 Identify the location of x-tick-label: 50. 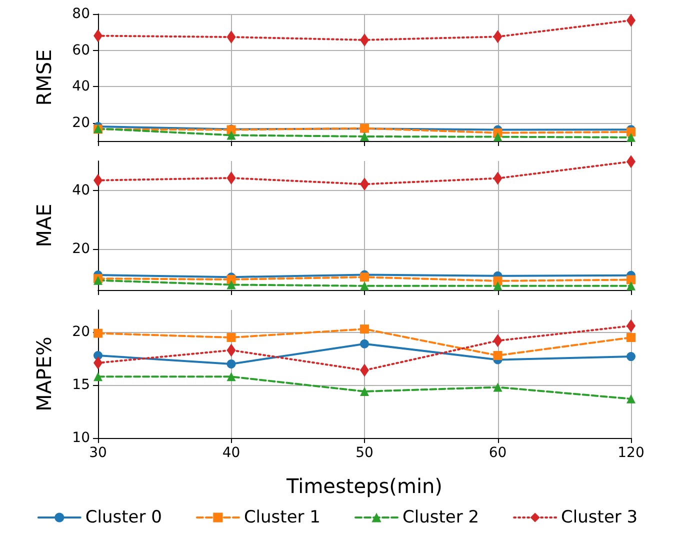
(365, 453).